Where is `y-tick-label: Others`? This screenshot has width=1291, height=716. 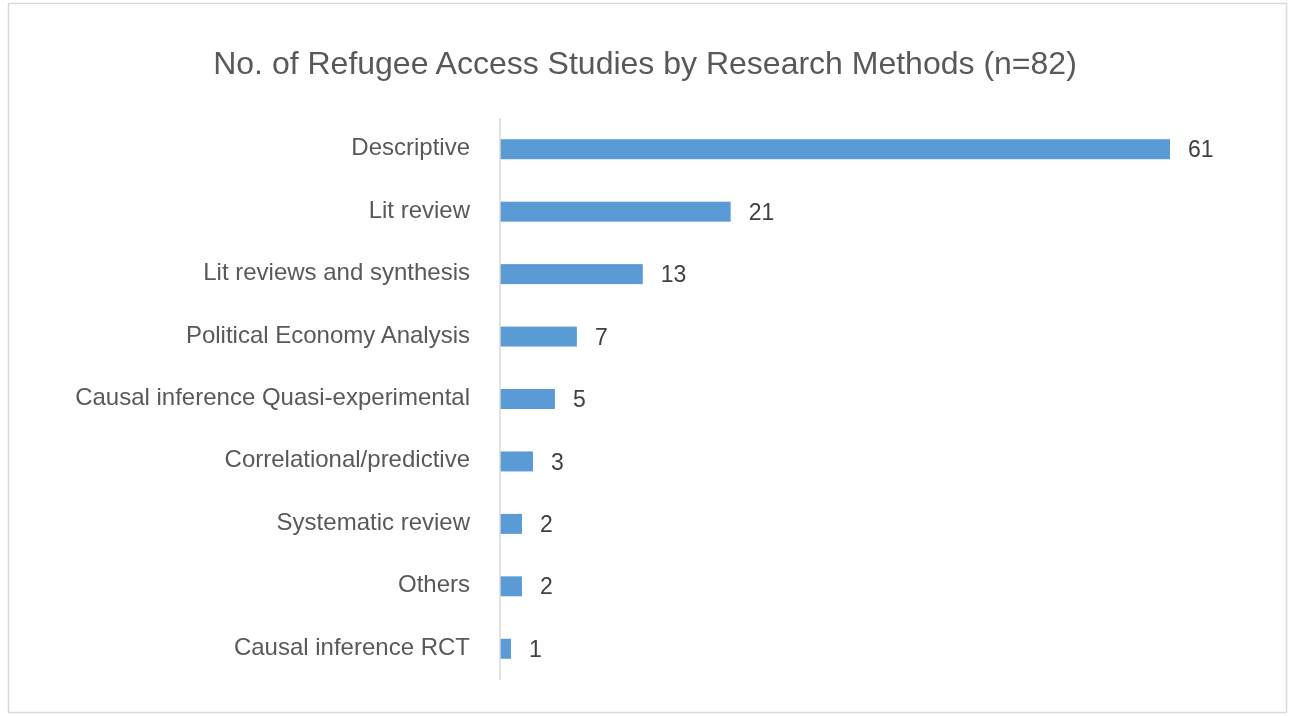
y-tick-label: Others is located at coordinates (433, 584).